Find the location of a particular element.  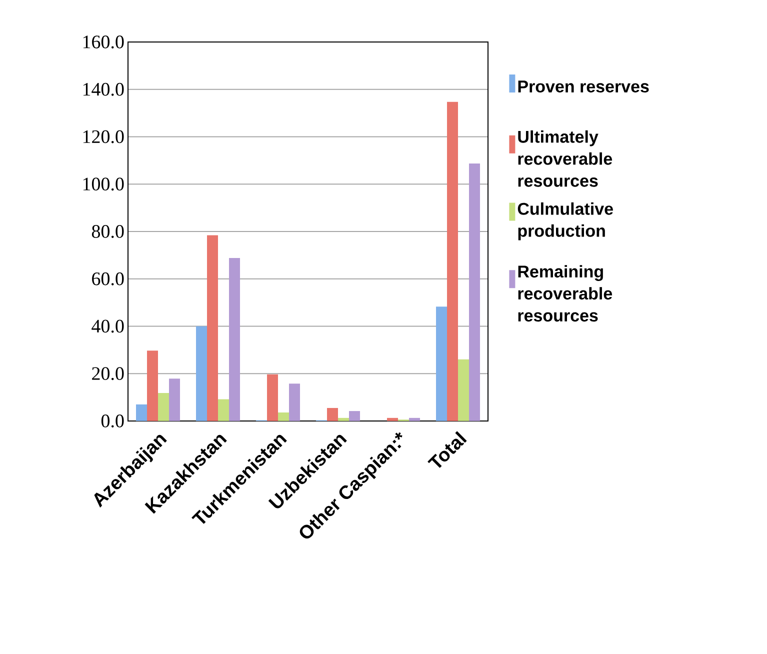

legend-label: Culmulative production is located at coordinates (565, 221).